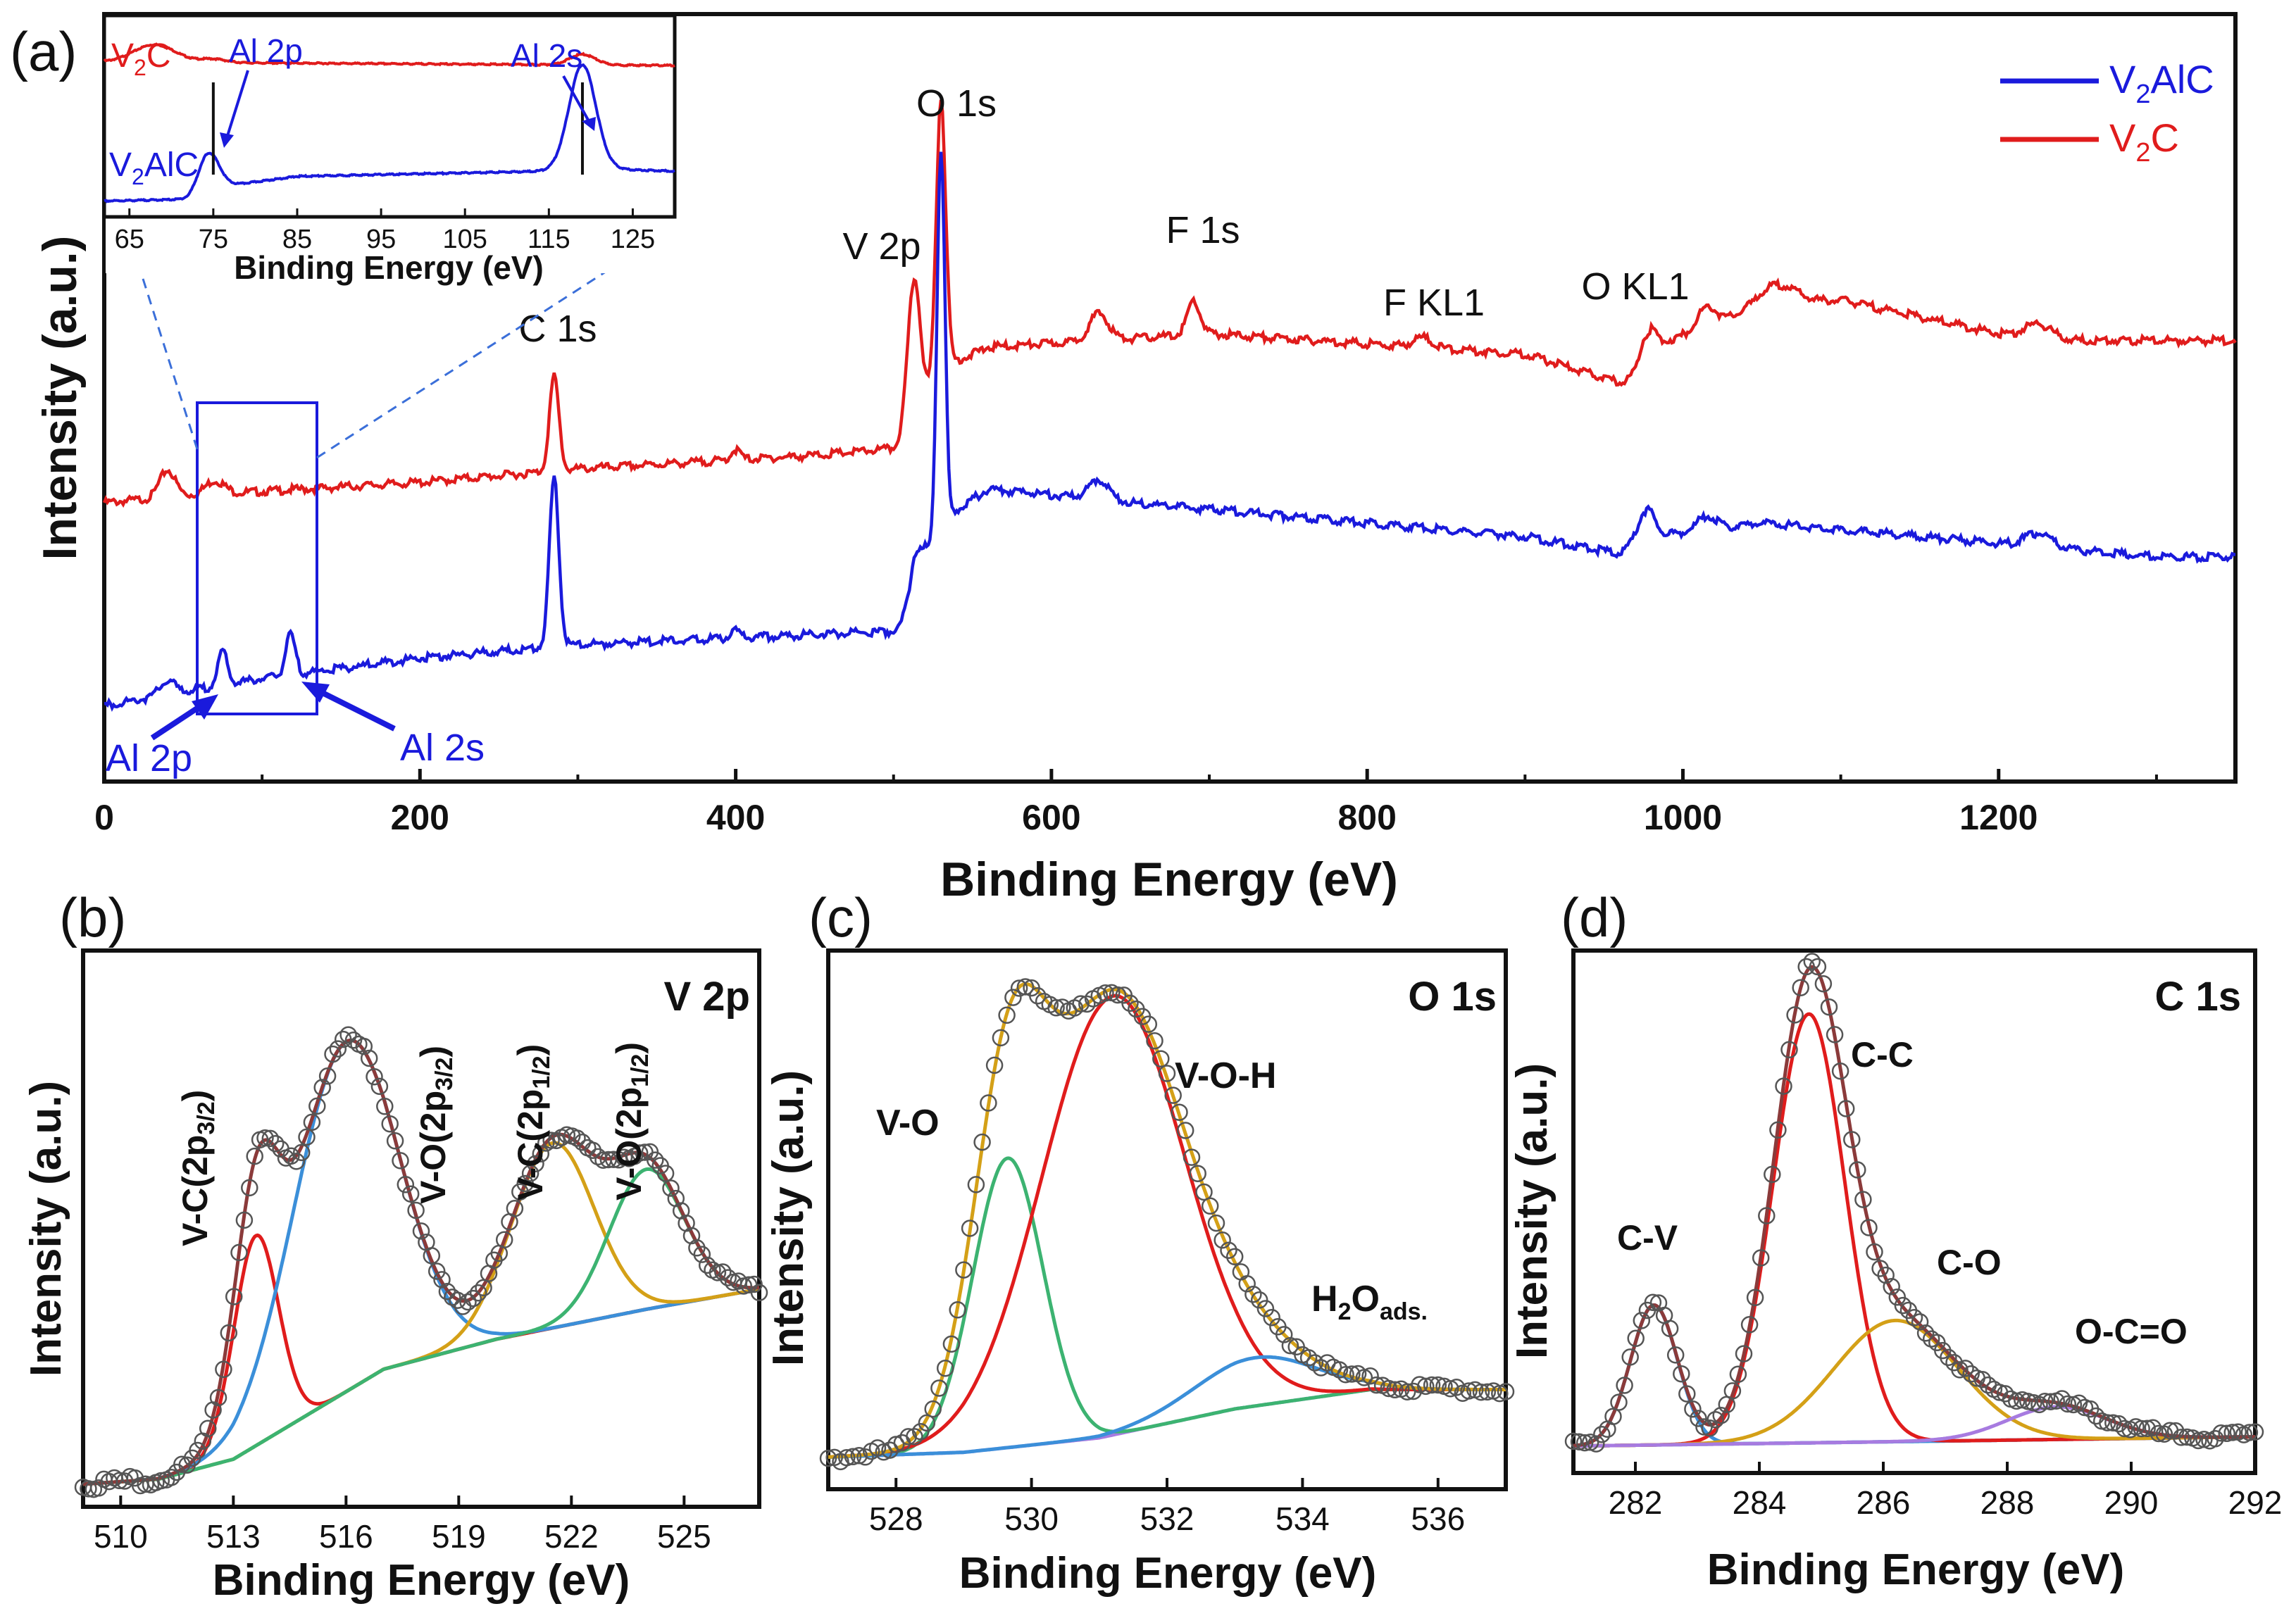 The image size is (2296, 1611). What do you see at coordinates (421, 1326) in the screenshot?
I see `component-v-o-2p1-2-` at bounding box center [421, 1326].